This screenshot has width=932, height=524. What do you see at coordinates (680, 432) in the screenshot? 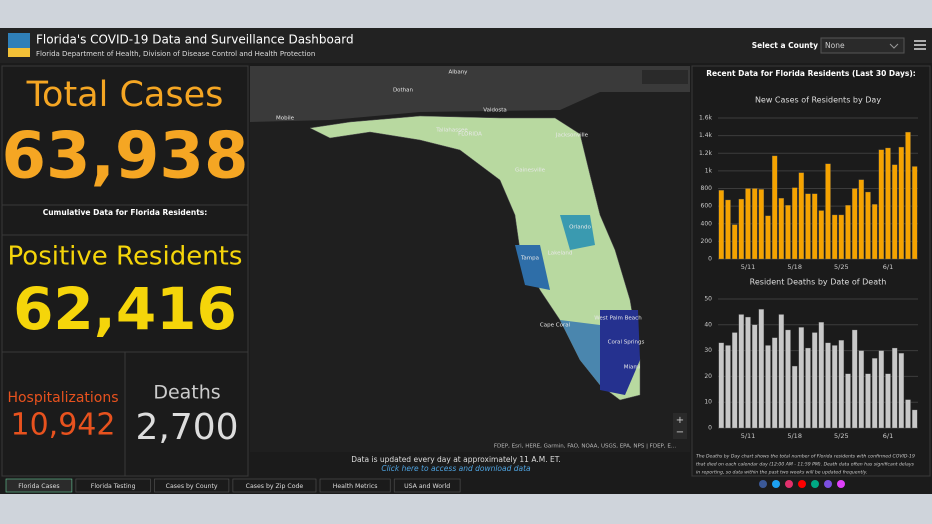
I see `zoom-out: −` at bounding box center [680, 432].